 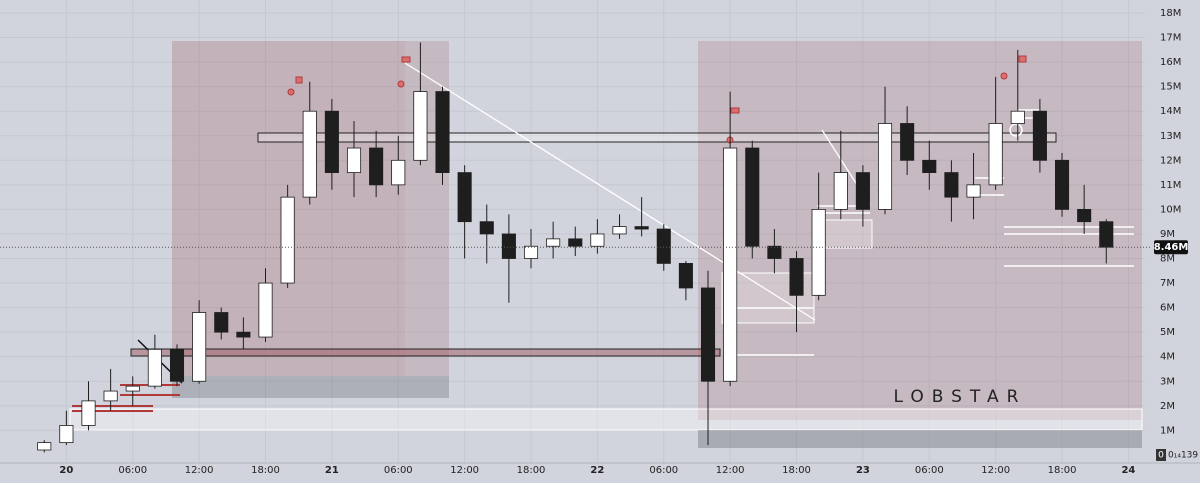 What do you see at coordinates (1167, 430) in the screenshot?
I see `y-tick-label: 1M` at bounding box center [1167, 430].